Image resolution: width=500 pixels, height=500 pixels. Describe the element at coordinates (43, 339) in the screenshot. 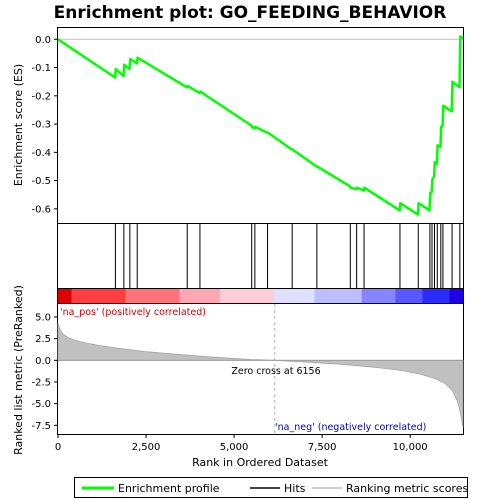

I see `metric-y-tick-label: 2.5` at that location.